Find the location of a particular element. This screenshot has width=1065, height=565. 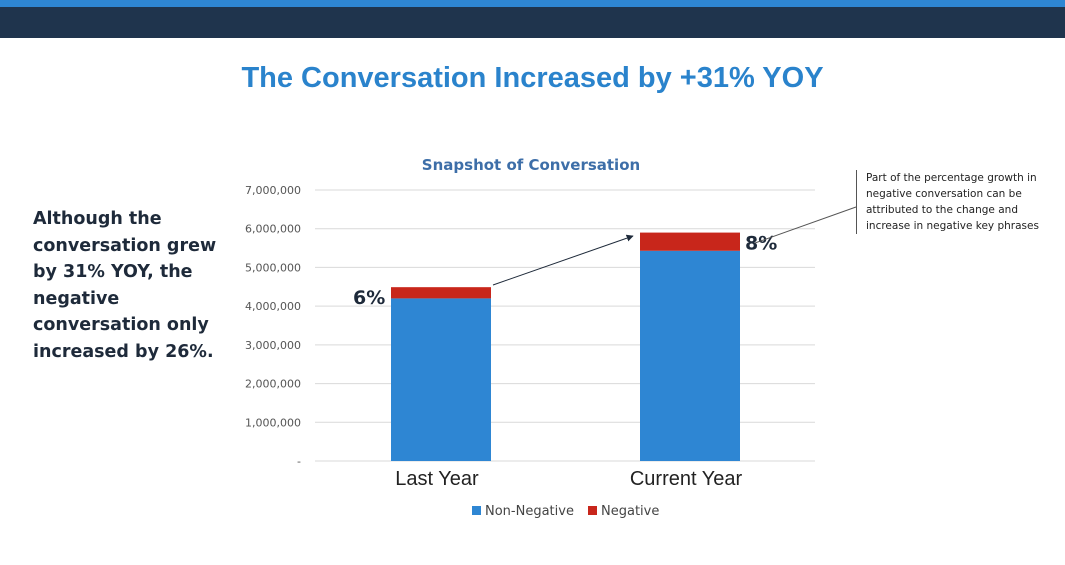

y-tick-label: 2,000,000 is located at coordinates (273, 384).